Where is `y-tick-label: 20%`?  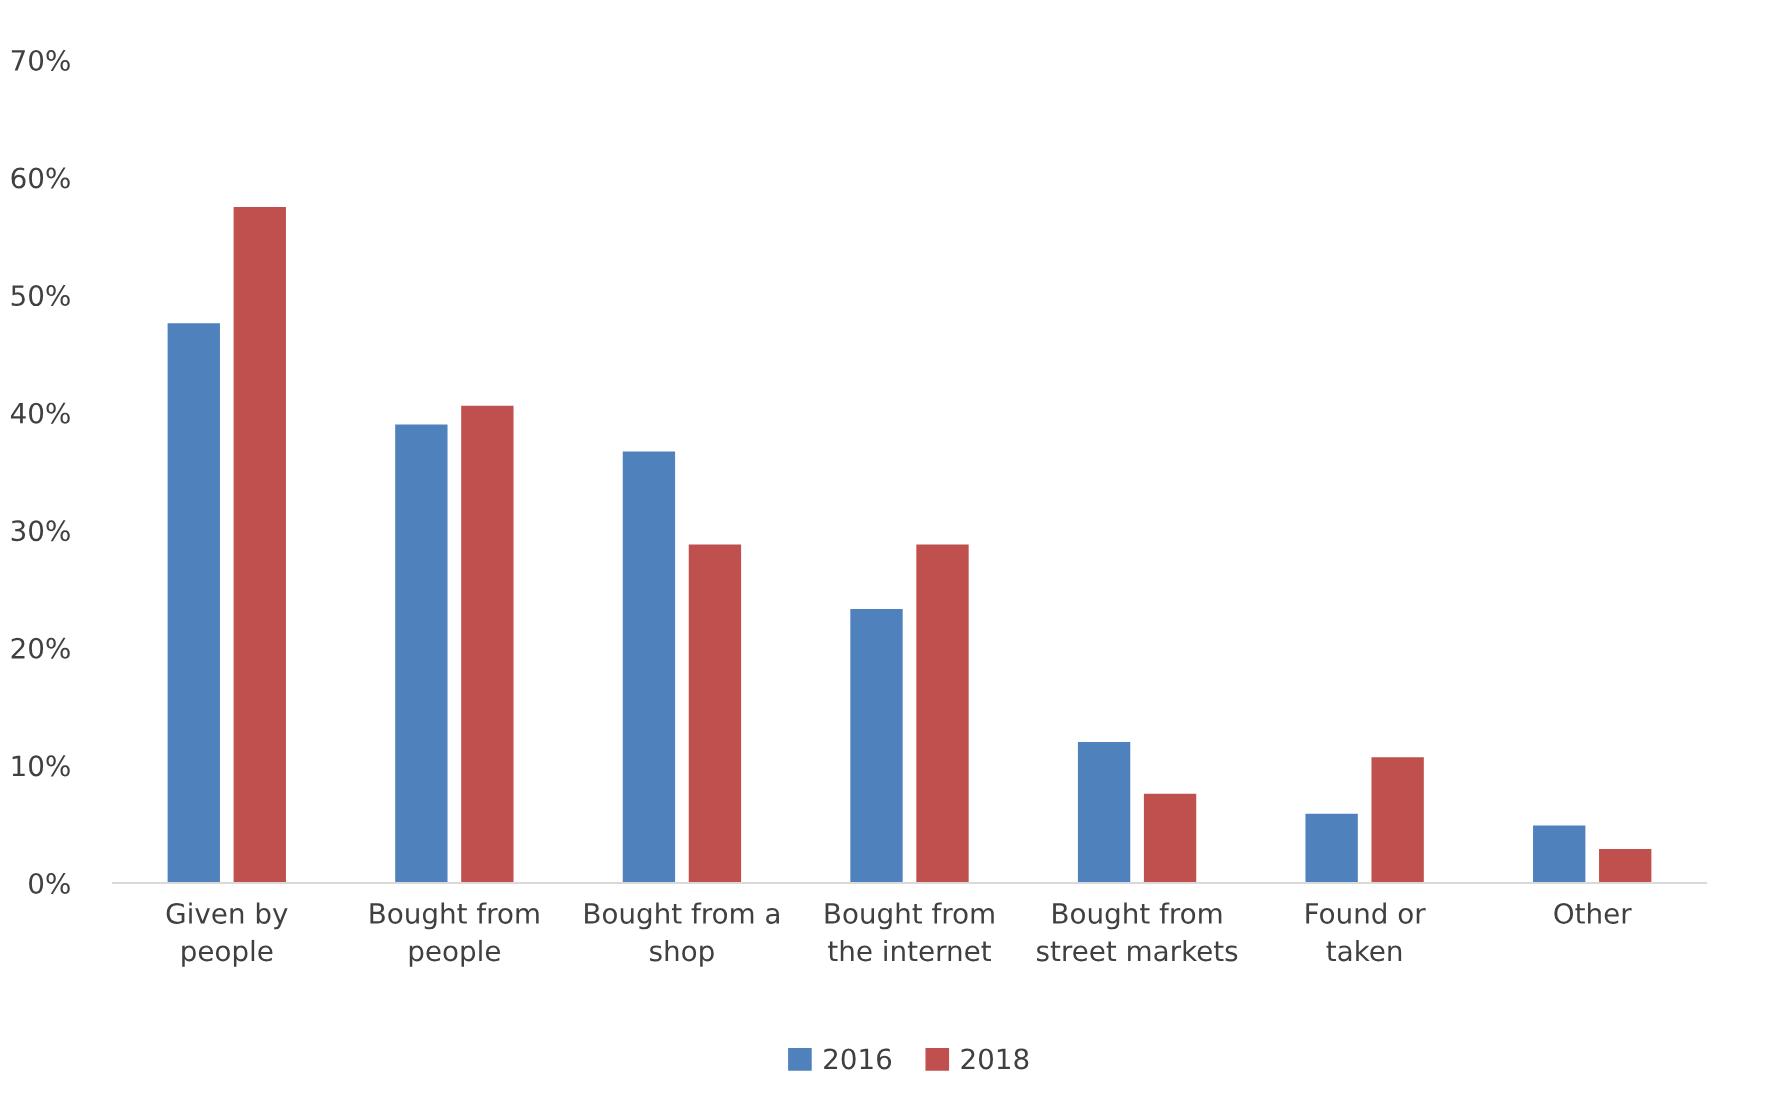
y-tick-label: 20% is located at coordinates (40, 648).